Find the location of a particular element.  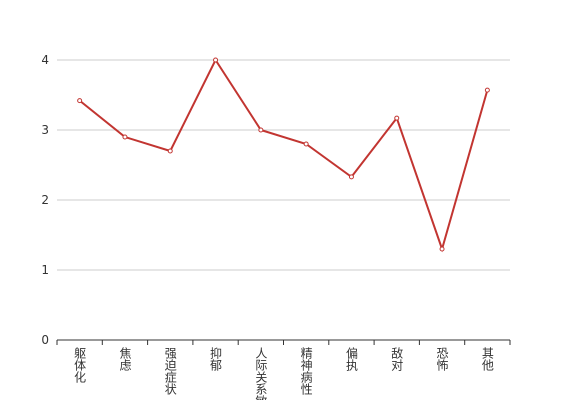

x-tick-label: 其他 is located at coordinates (487, 359).